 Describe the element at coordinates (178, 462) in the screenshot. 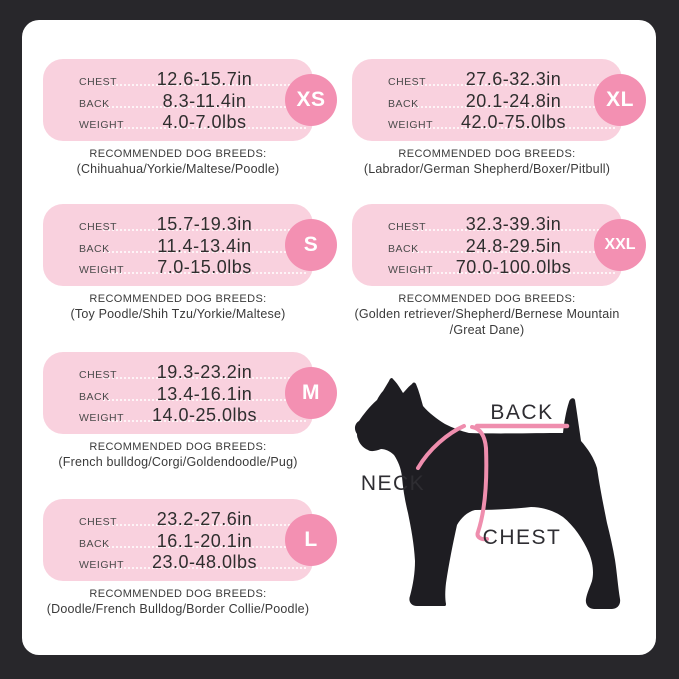

I see `breeds-list: (French bulldog/Corgi/Goldendoodle/Pug)` at that location.